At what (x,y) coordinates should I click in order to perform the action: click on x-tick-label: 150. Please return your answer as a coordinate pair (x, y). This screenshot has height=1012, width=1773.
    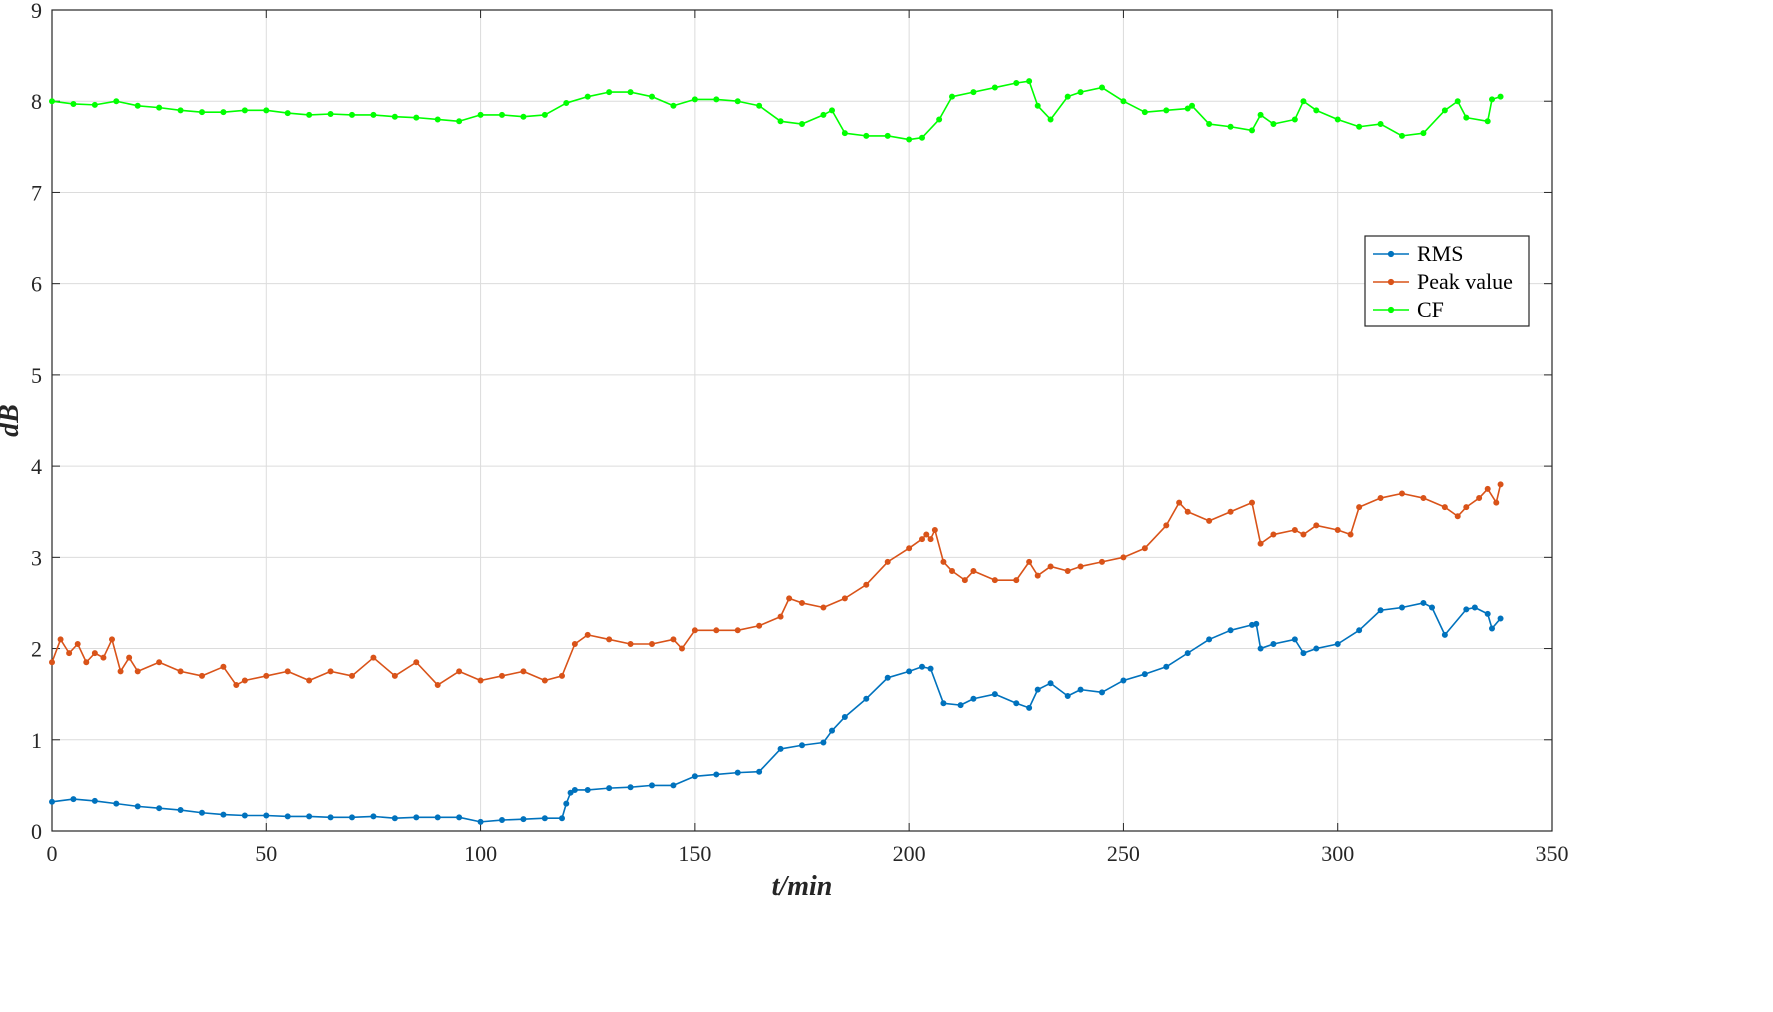
    Looking at the image, I should click on (694, 853).